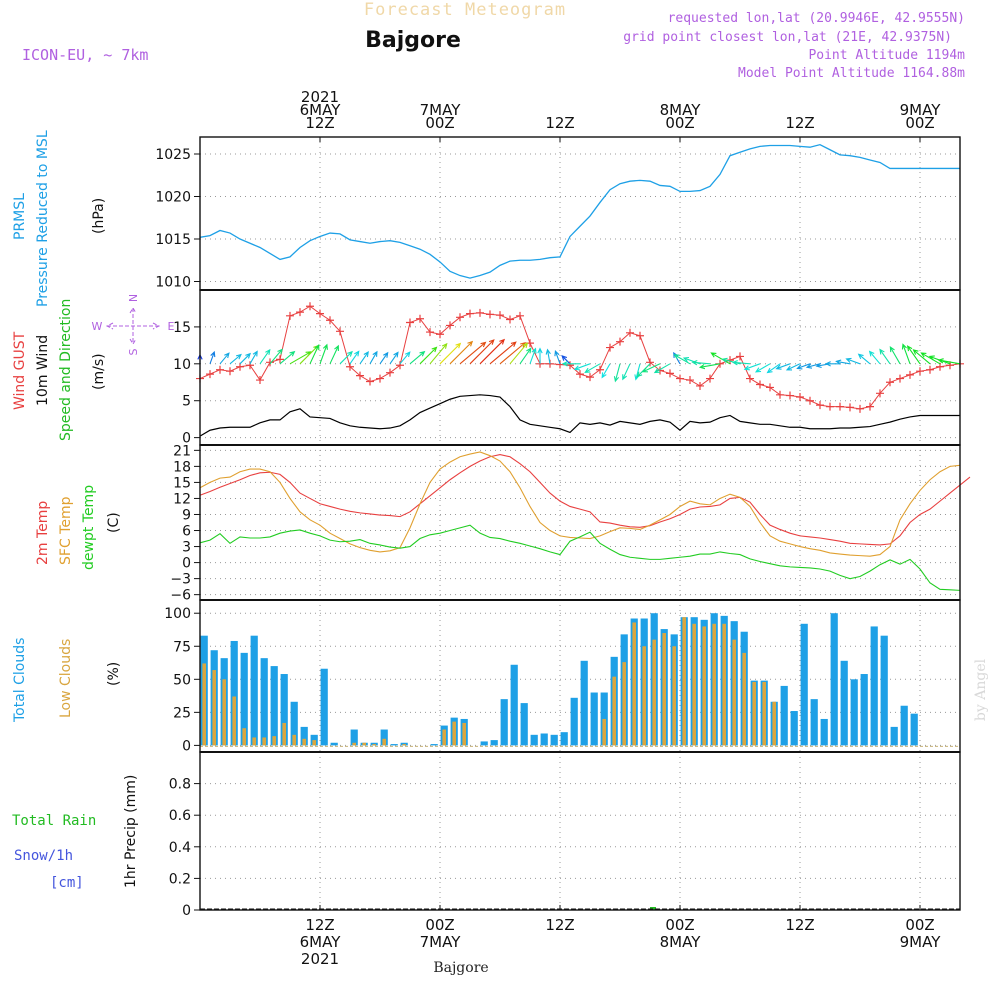 The image size is (1000, 1000). What do you see at coordinates (580, 831) in the screenshot?
I see `panel-frame` at bounding box center [580, 831].